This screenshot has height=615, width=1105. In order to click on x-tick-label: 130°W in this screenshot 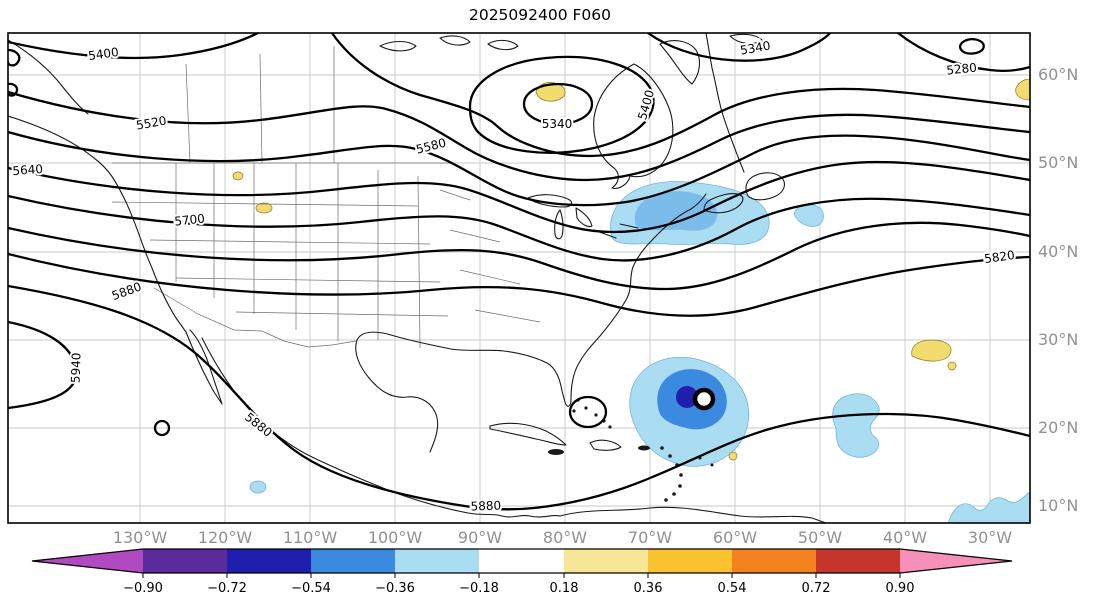, I will do `click(140, 537)`.